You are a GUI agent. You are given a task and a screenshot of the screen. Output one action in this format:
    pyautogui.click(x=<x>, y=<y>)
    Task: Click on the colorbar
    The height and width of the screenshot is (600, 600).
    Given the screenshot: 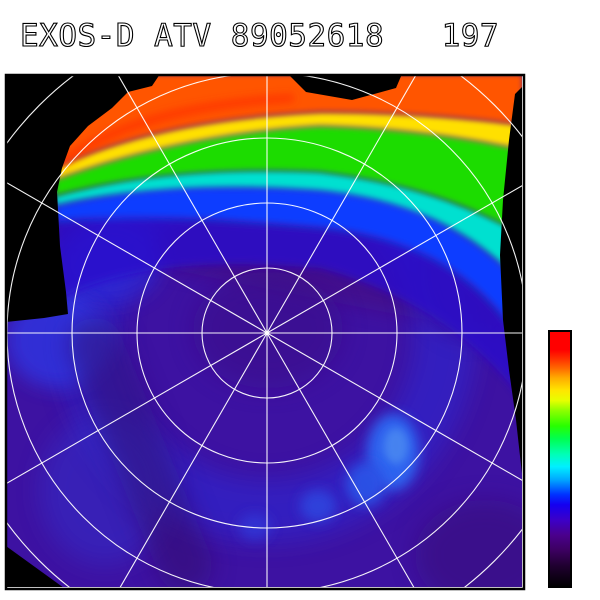 What is the action you would take?
    pyautogui.click(x=560, y=459)
    